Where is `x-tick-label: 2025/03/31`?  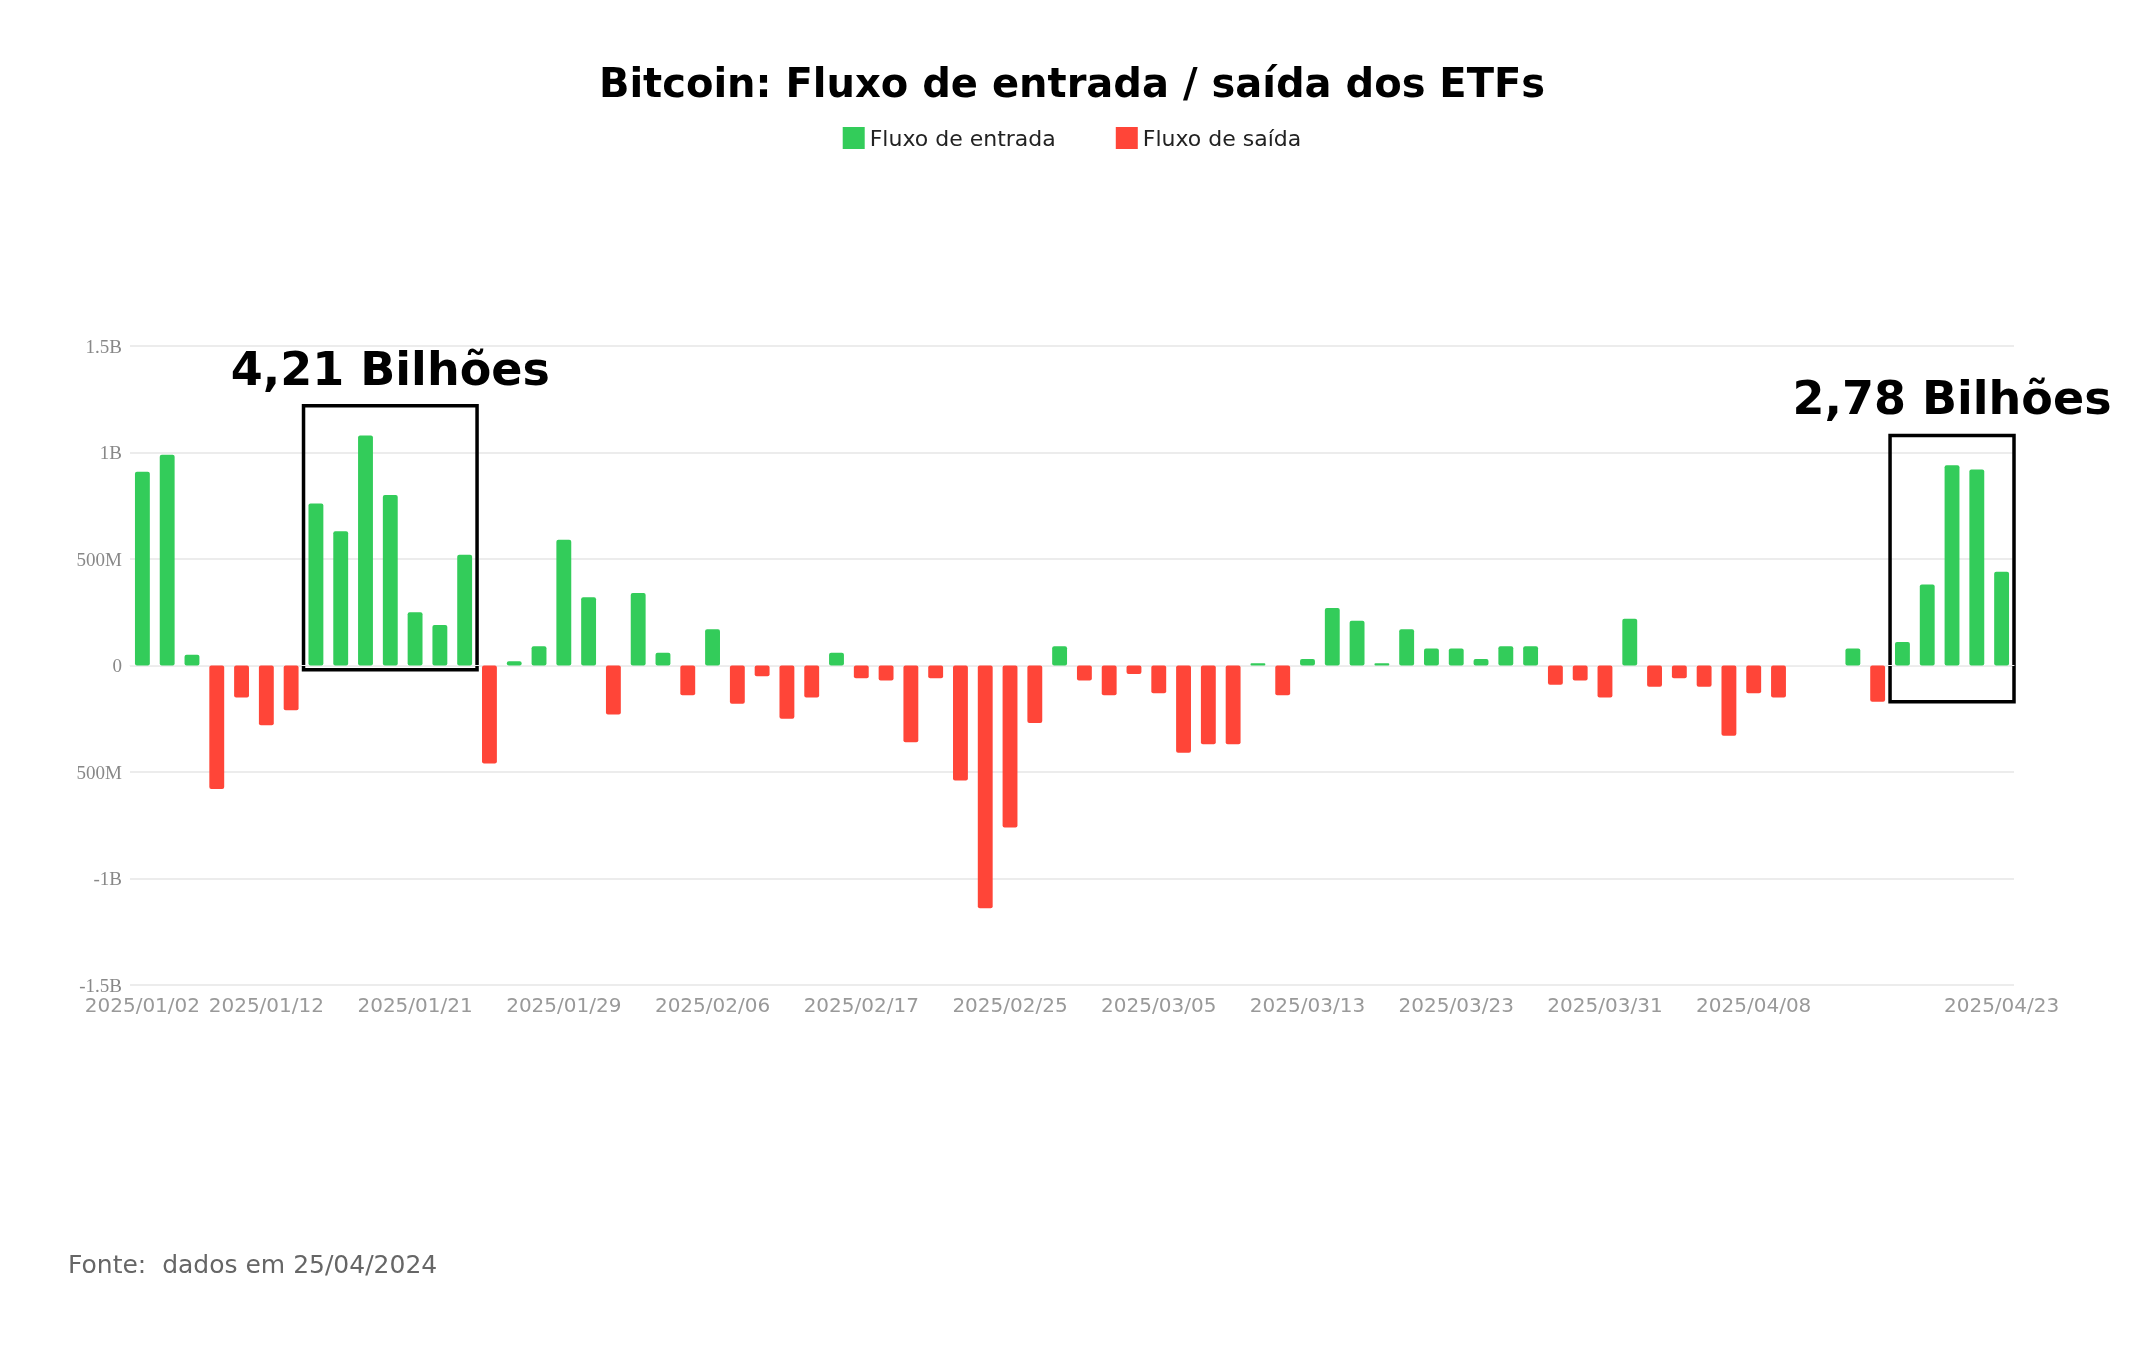
x-tick-label: 2025/03/31 is located at coordinates (1605, 1005).